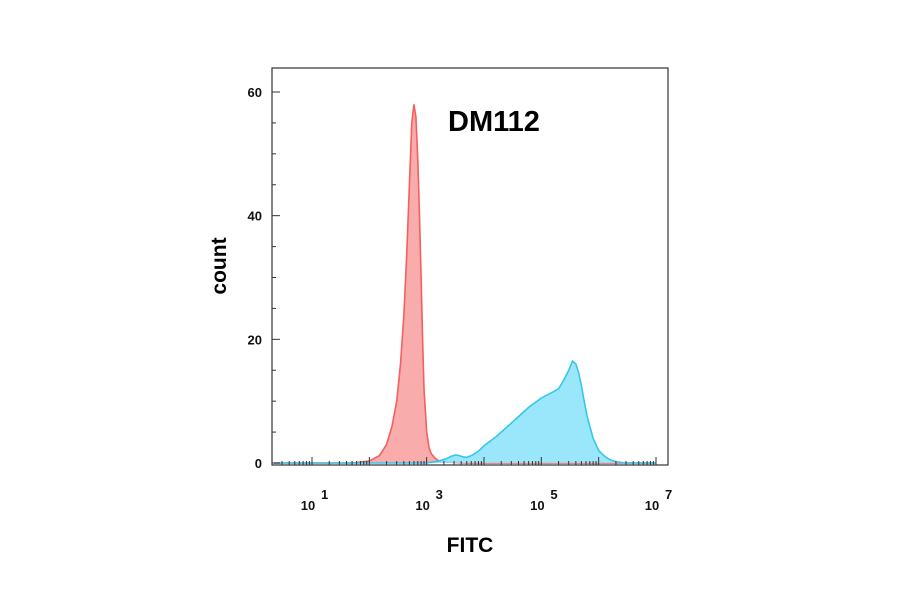 The height and width of the screenshot is (594, 900). Describe the element at coordinates (258, 463) in the screenshot. I see `y-tick-label: 0` at that location.